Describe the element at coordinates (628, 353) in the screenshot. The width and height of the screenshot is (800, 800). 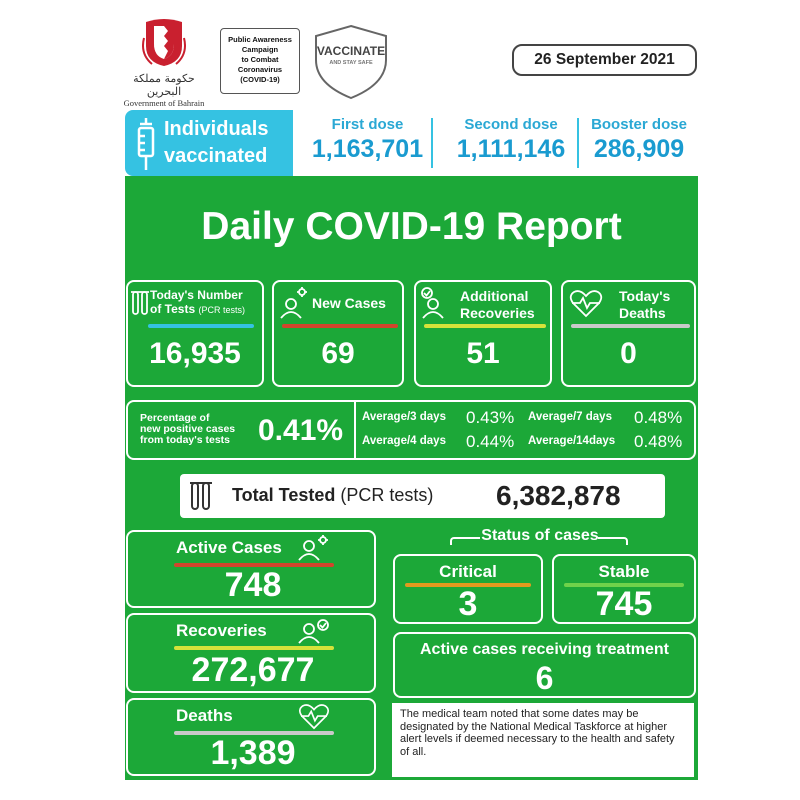
I see `deaths-value: 0` at that location.